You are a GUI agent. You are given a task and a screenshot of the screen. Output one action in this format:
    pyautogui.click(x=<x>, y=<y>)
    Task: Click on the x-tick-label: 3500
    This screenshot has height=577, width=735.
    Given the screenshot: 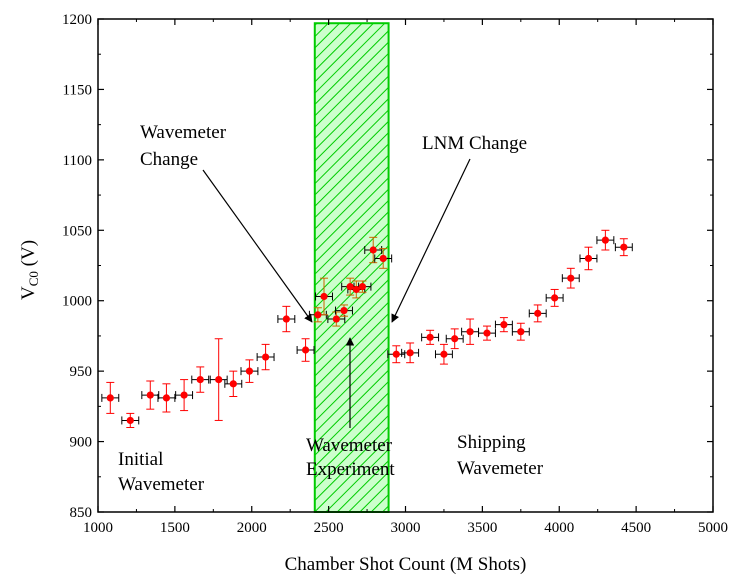 What is the action you would take?
    pyautogui.click(x=482, y=528)
    